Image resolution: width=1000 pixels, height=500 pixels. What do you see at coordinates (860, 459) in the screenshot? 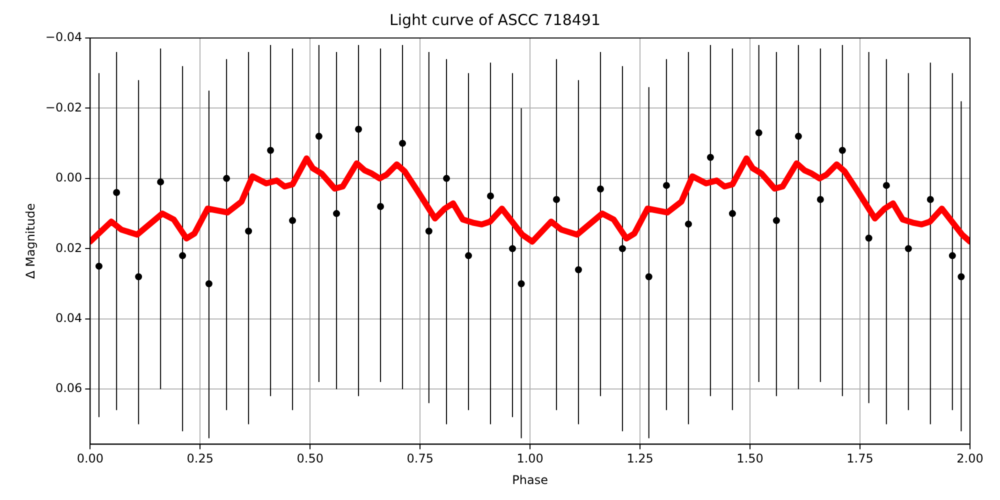
I see `x-tick-label: 1.75` at bounding box center [860, 459].